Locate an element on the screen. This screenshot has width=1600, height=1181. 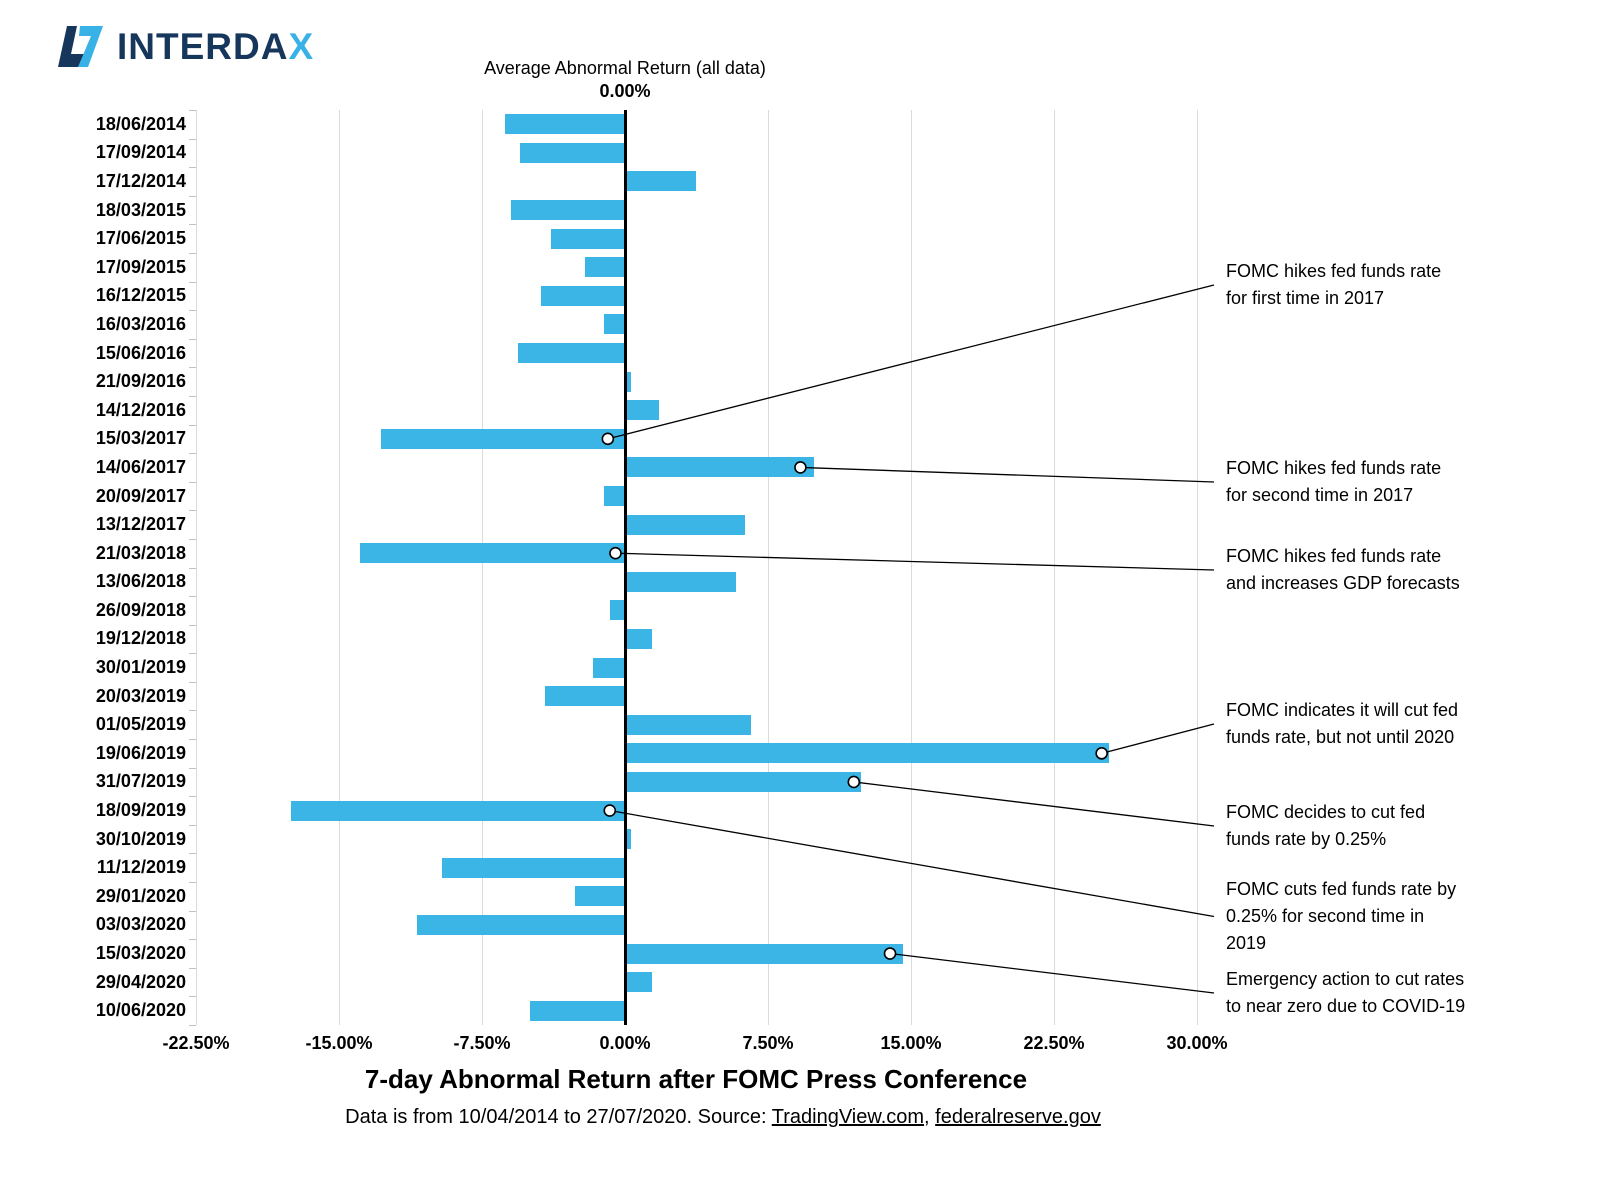
date-label: 18/03/2015 is located at coordinates (140, 209).